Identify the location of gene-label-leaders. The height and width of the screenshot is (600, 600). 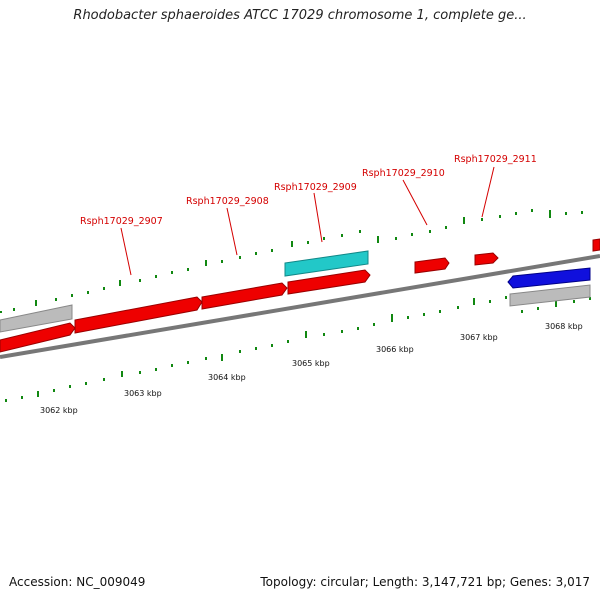
(307, 221).